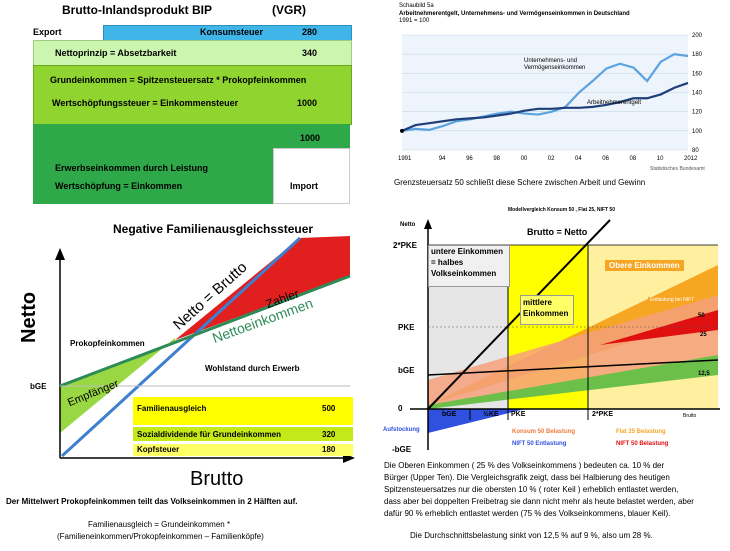 The image size is (730, 551). What do you see at coordinates (633, 159) in the screenshot?
I see `x-tick-label: 08` at bounding box center [633, 159].